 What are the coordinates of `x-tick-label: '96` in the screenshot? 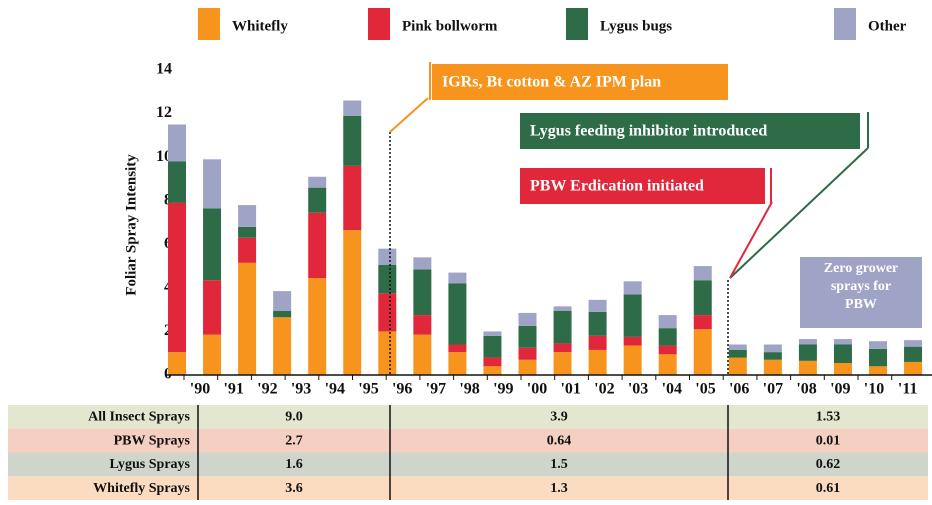 It's located at (402, 389).